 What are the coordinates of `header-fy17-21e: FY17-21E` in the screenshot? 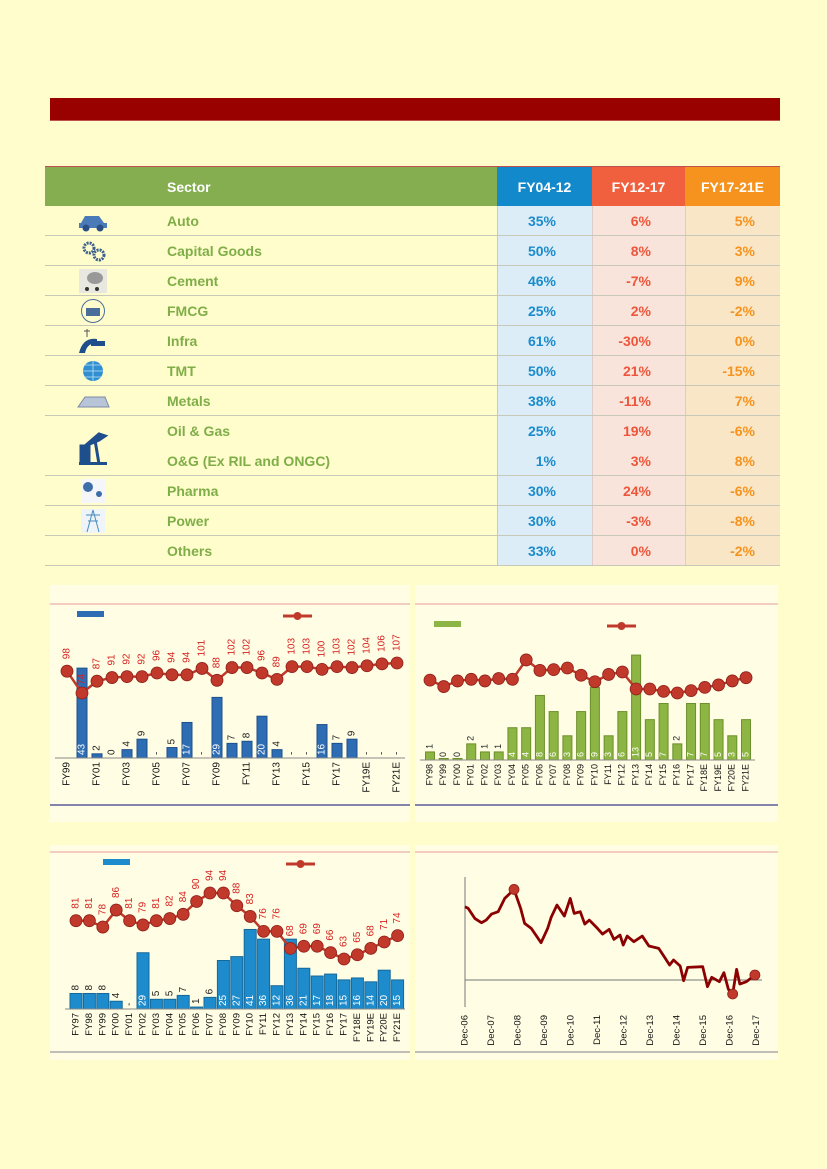 It's located at (732, 186).